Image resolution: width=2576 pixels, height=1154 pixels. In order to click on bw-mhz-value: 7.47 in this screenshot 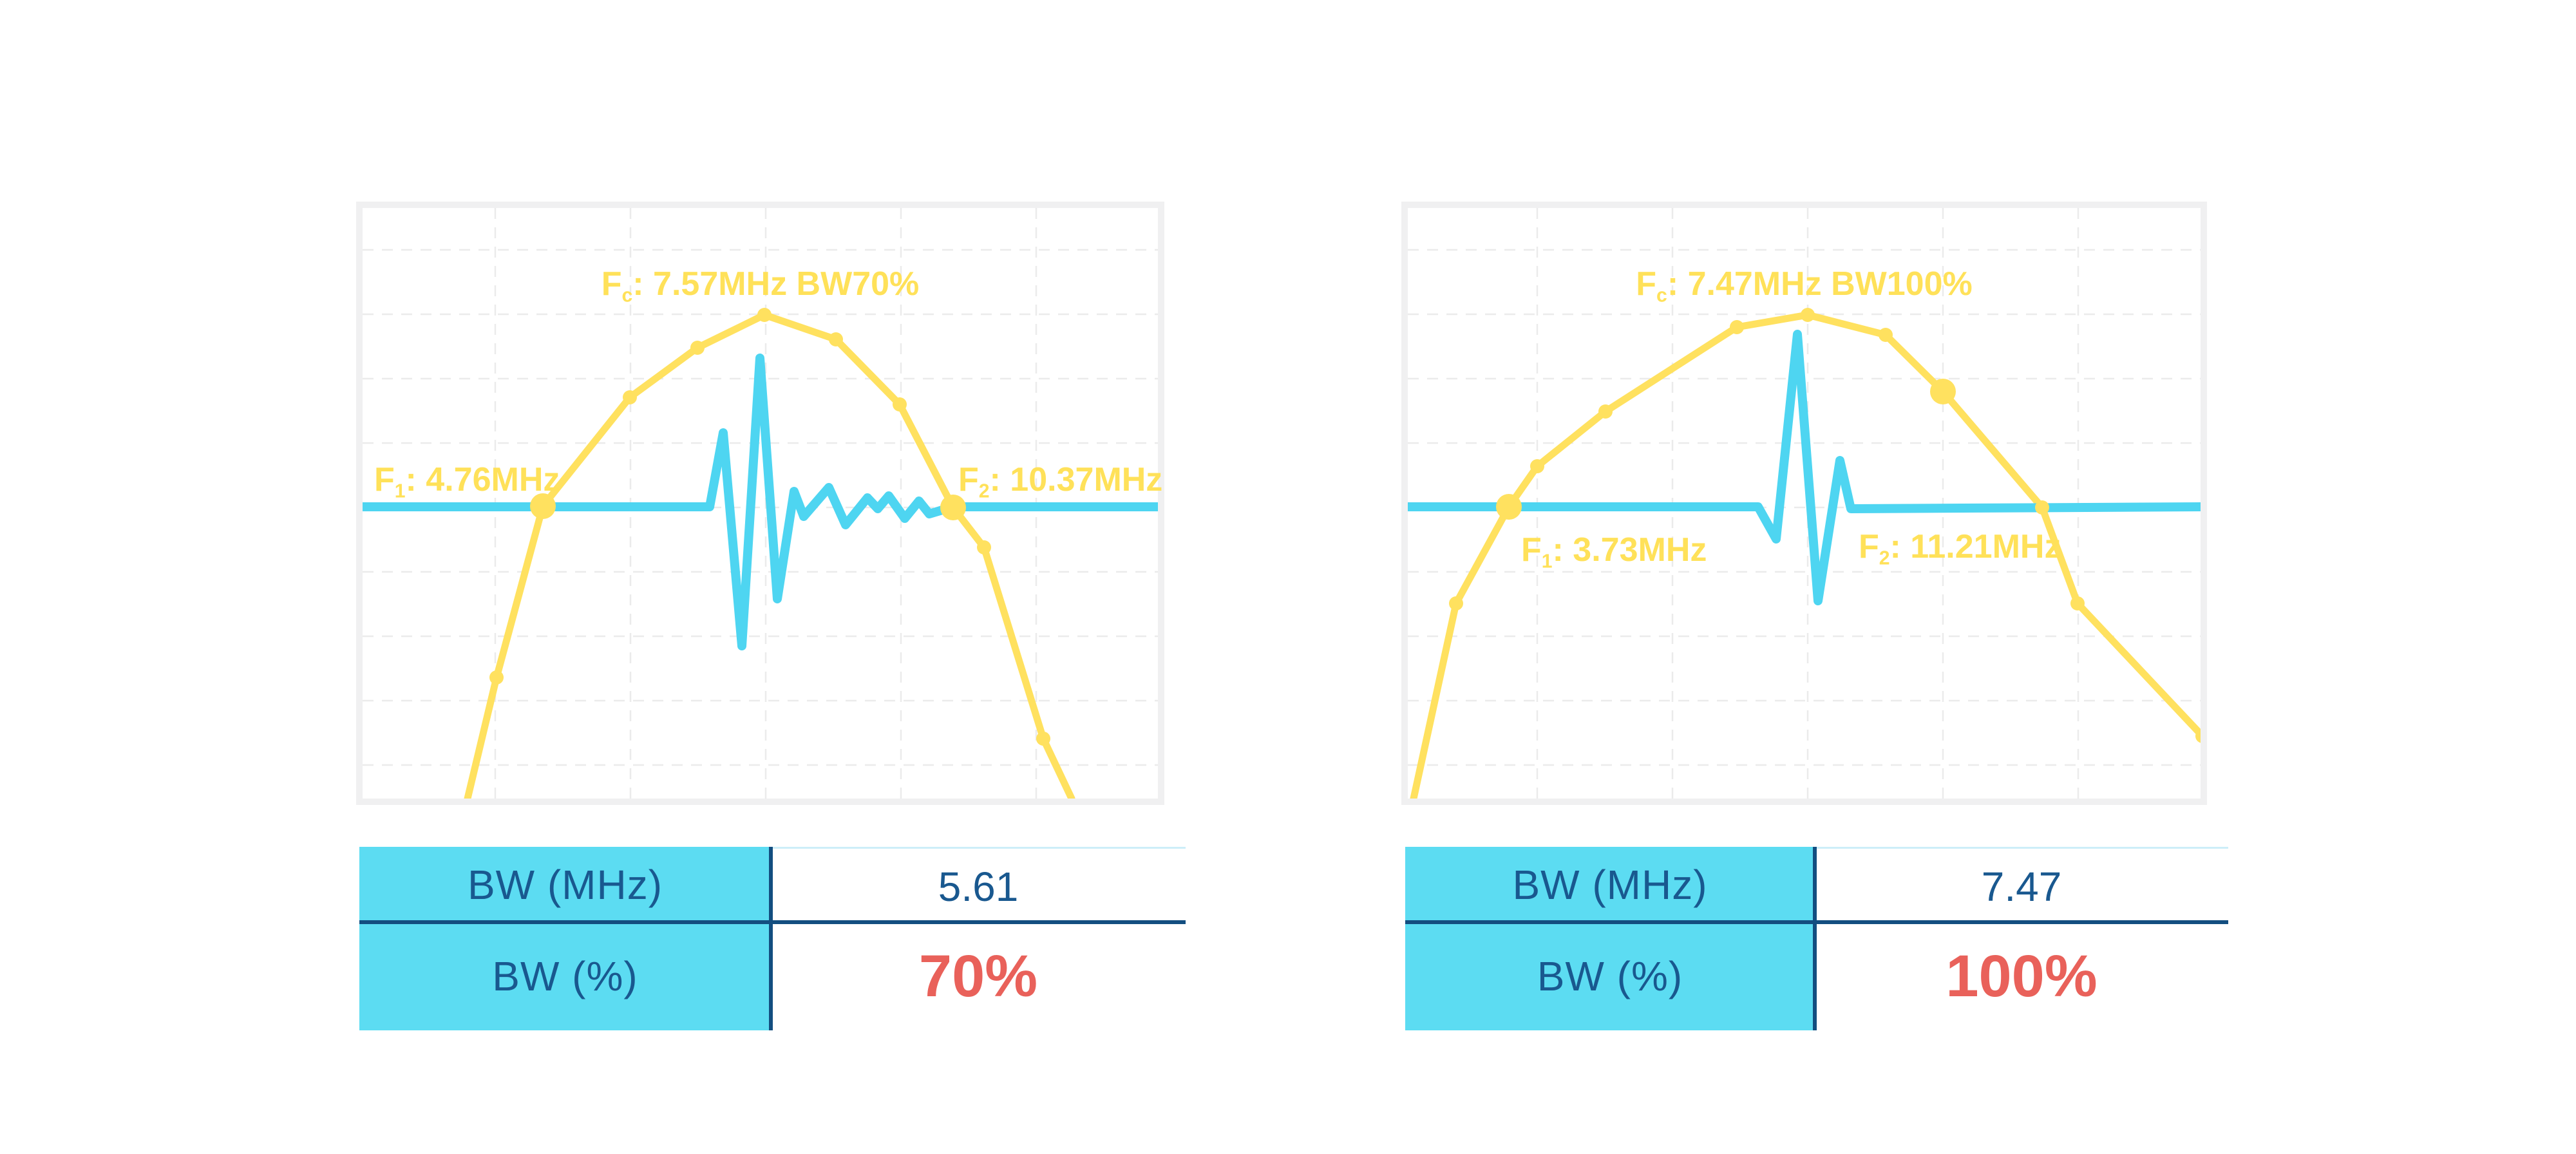, I will do `click(2022, 885)`.